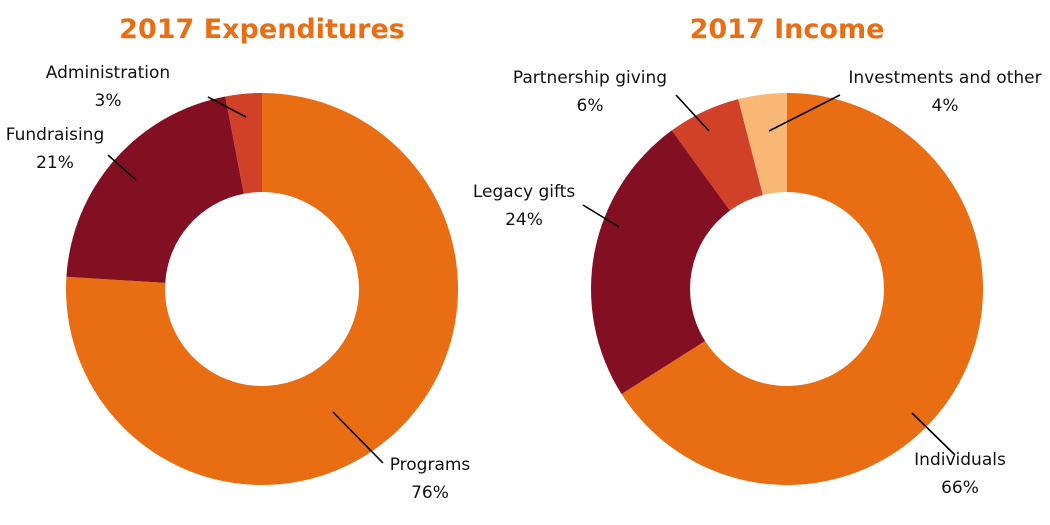  I want to click on slice-value: 4%, so click(945, 106).